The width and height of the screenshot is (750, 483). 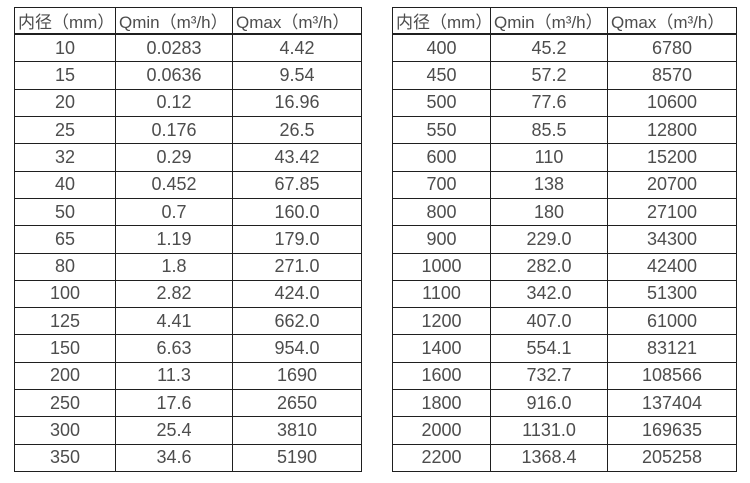 I want to click on table-cell: 12800, so click(x=672, y=130).